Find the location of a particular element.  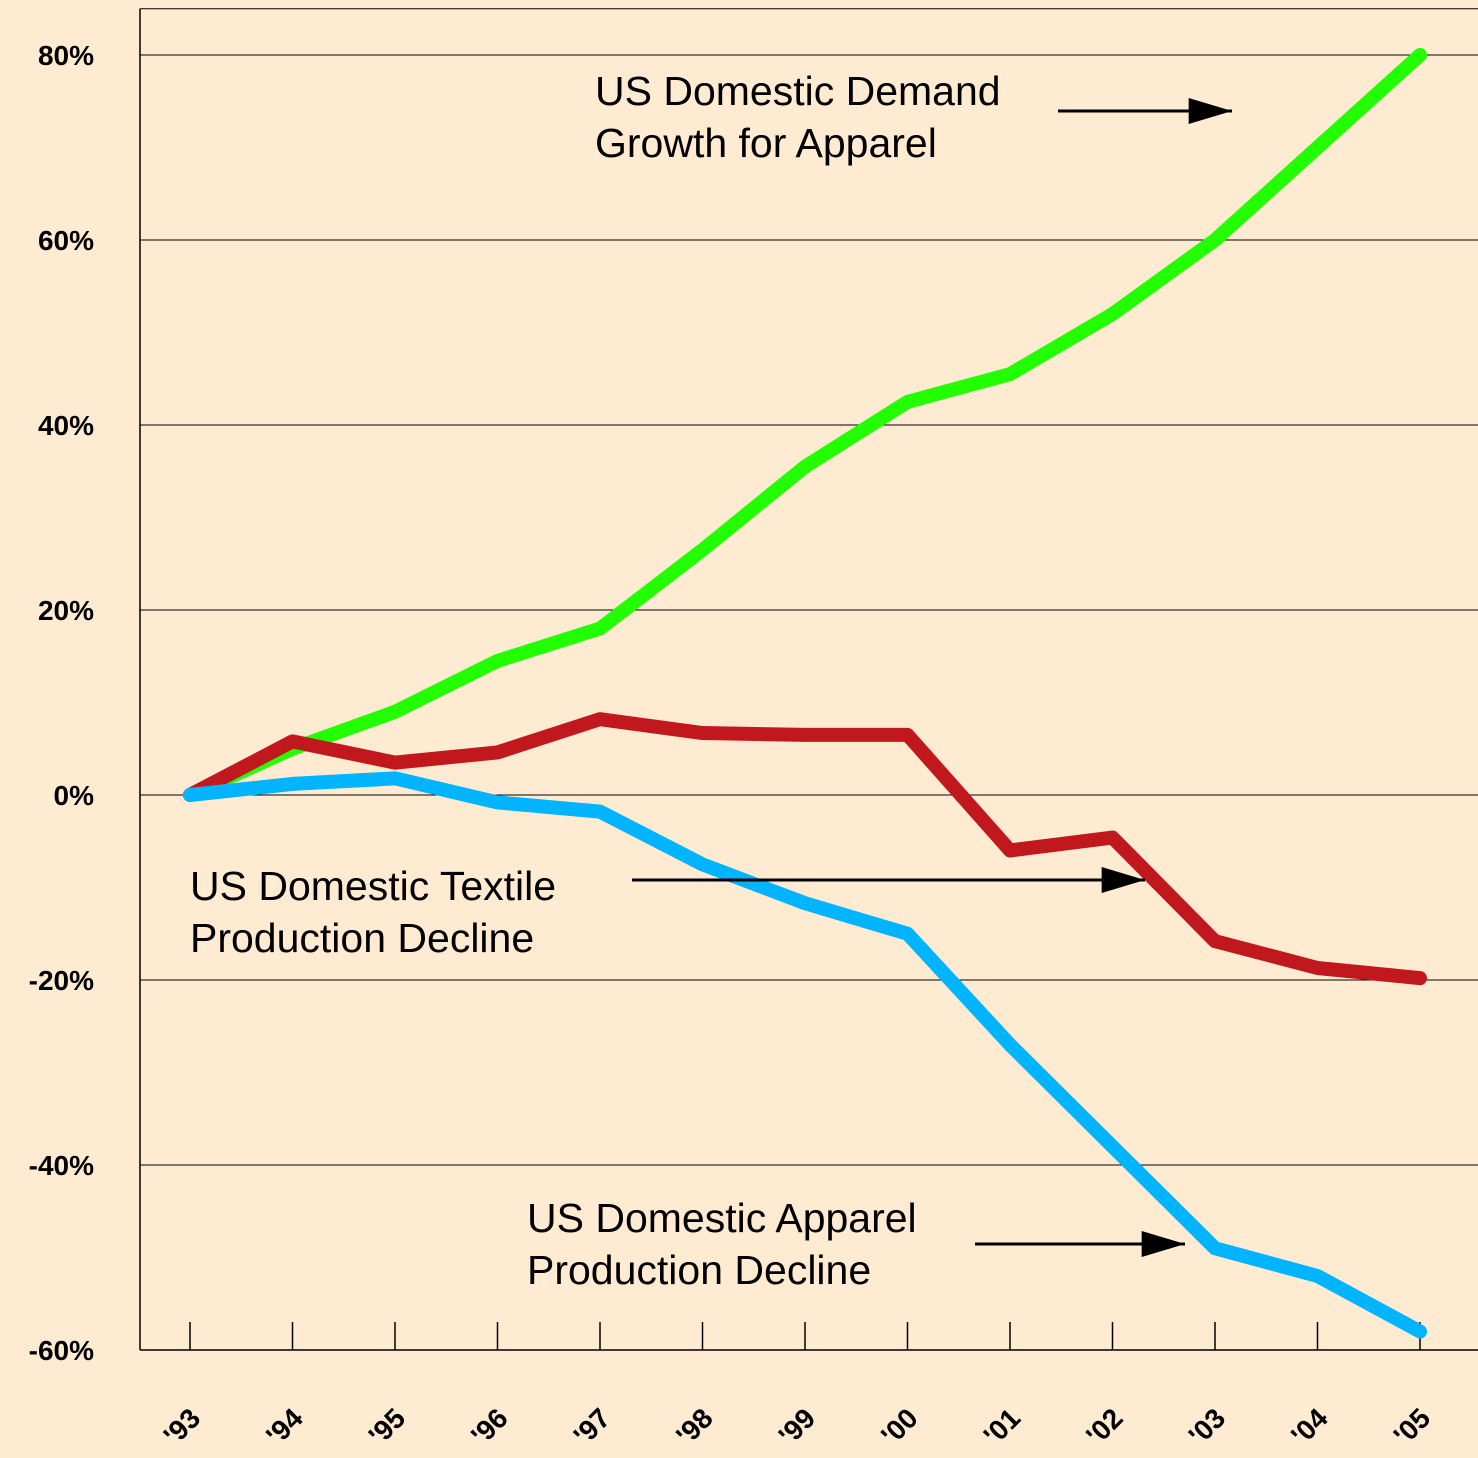

x-tick-label: '05 is located at coordinates (1412, 1426).